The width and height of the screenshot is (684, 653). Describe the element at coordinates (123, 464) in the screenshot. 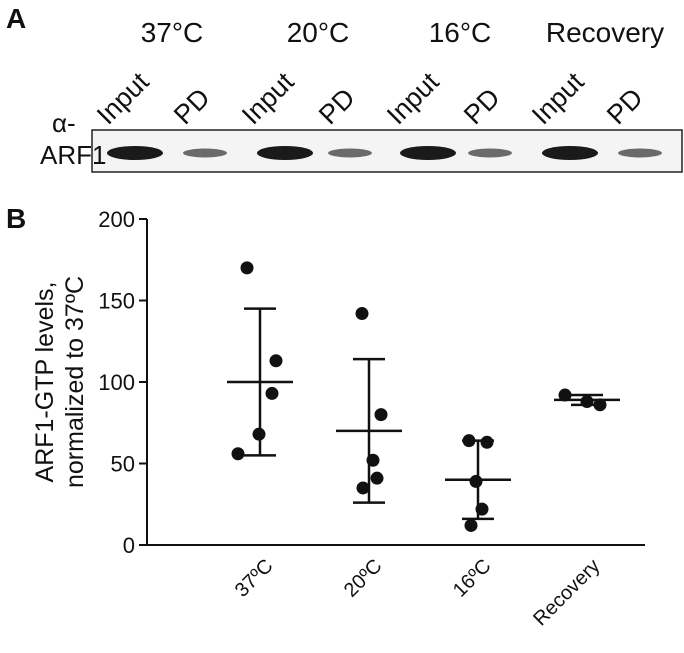

I see `y-tick-label: 50` at that location.